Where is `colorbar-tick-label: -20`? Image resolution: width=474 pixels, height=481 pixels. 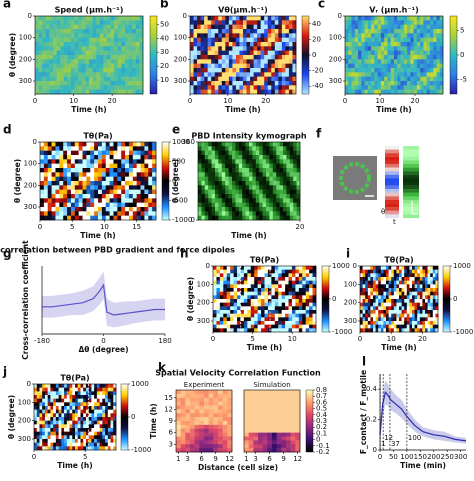 colorbar-tick-label: -20 is located at coordinates (317, 71).